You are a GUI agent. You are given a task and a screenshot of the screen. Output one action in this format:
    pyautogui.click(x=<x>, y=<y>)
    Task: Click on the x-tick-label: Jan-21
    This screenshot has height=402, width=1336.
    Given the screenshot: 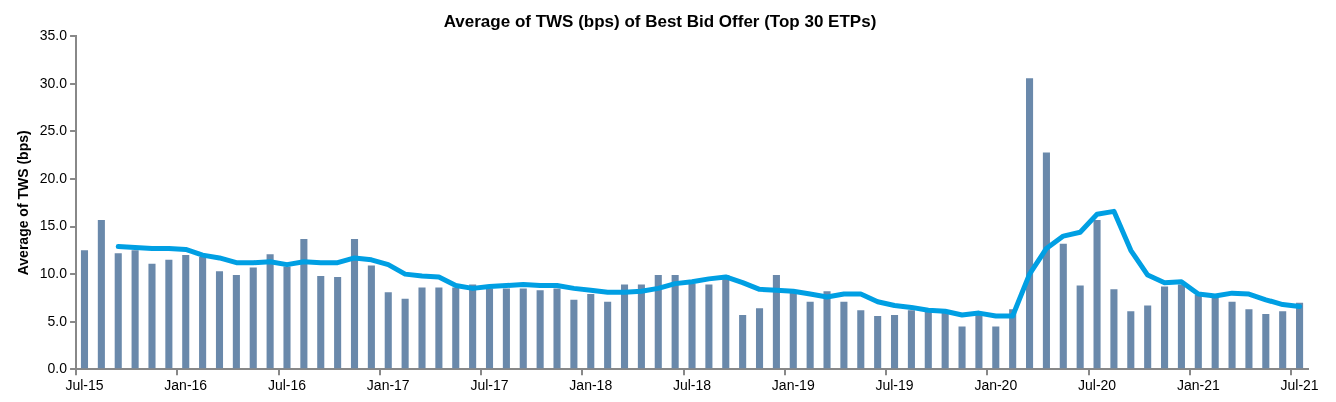 What is the action you would take?
    pyautogui.click(x=1198, y=385)
    